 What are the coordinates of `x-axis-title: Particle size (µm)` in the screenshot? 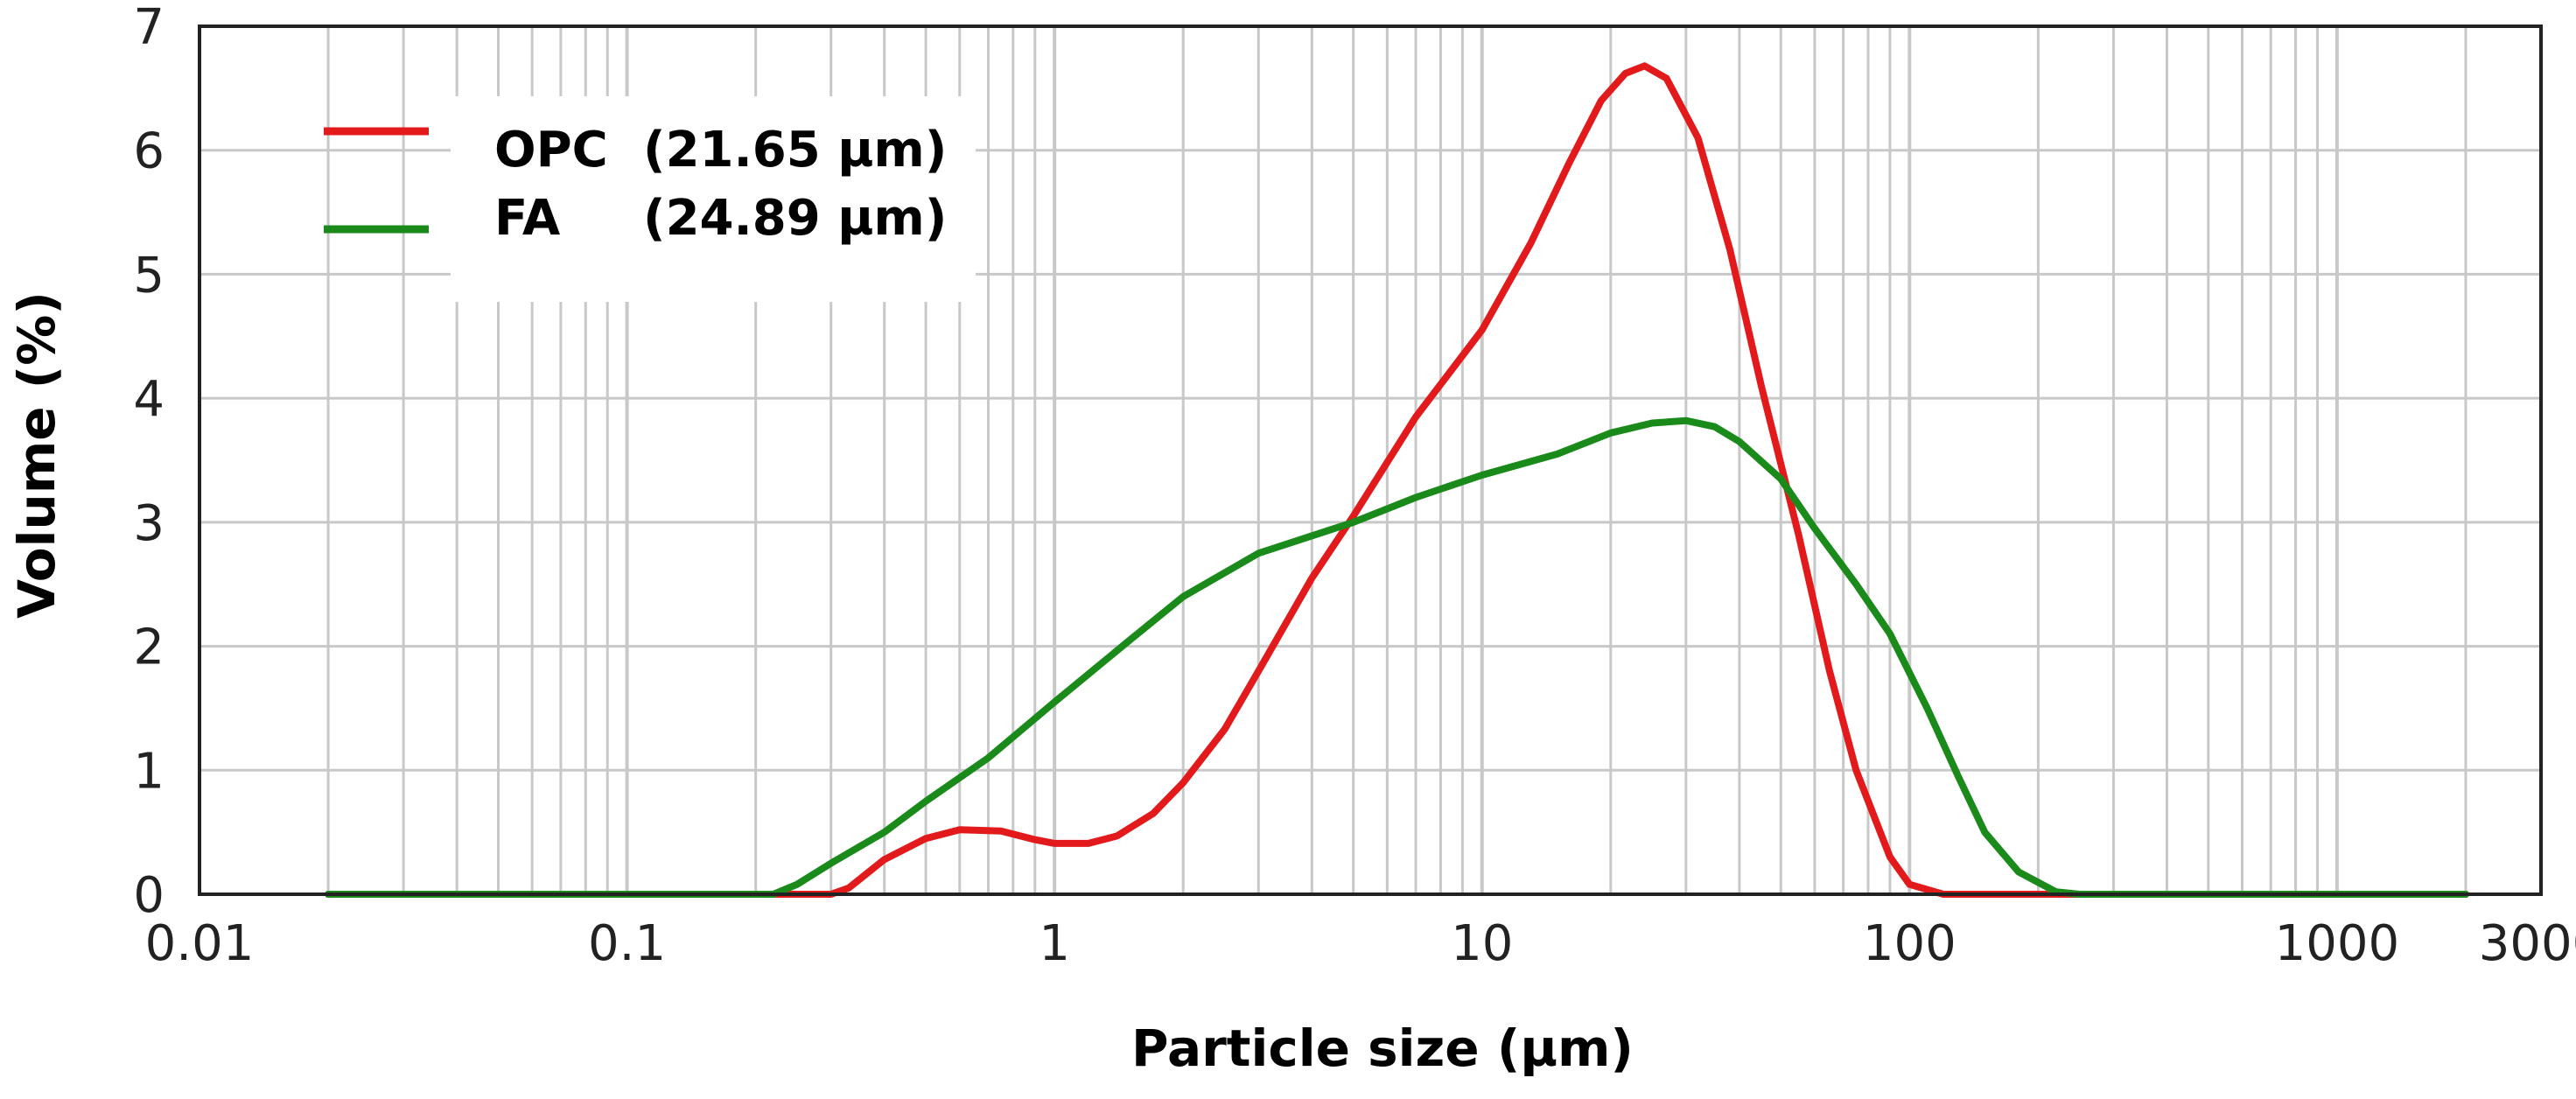 It's located at (1382, 1048).